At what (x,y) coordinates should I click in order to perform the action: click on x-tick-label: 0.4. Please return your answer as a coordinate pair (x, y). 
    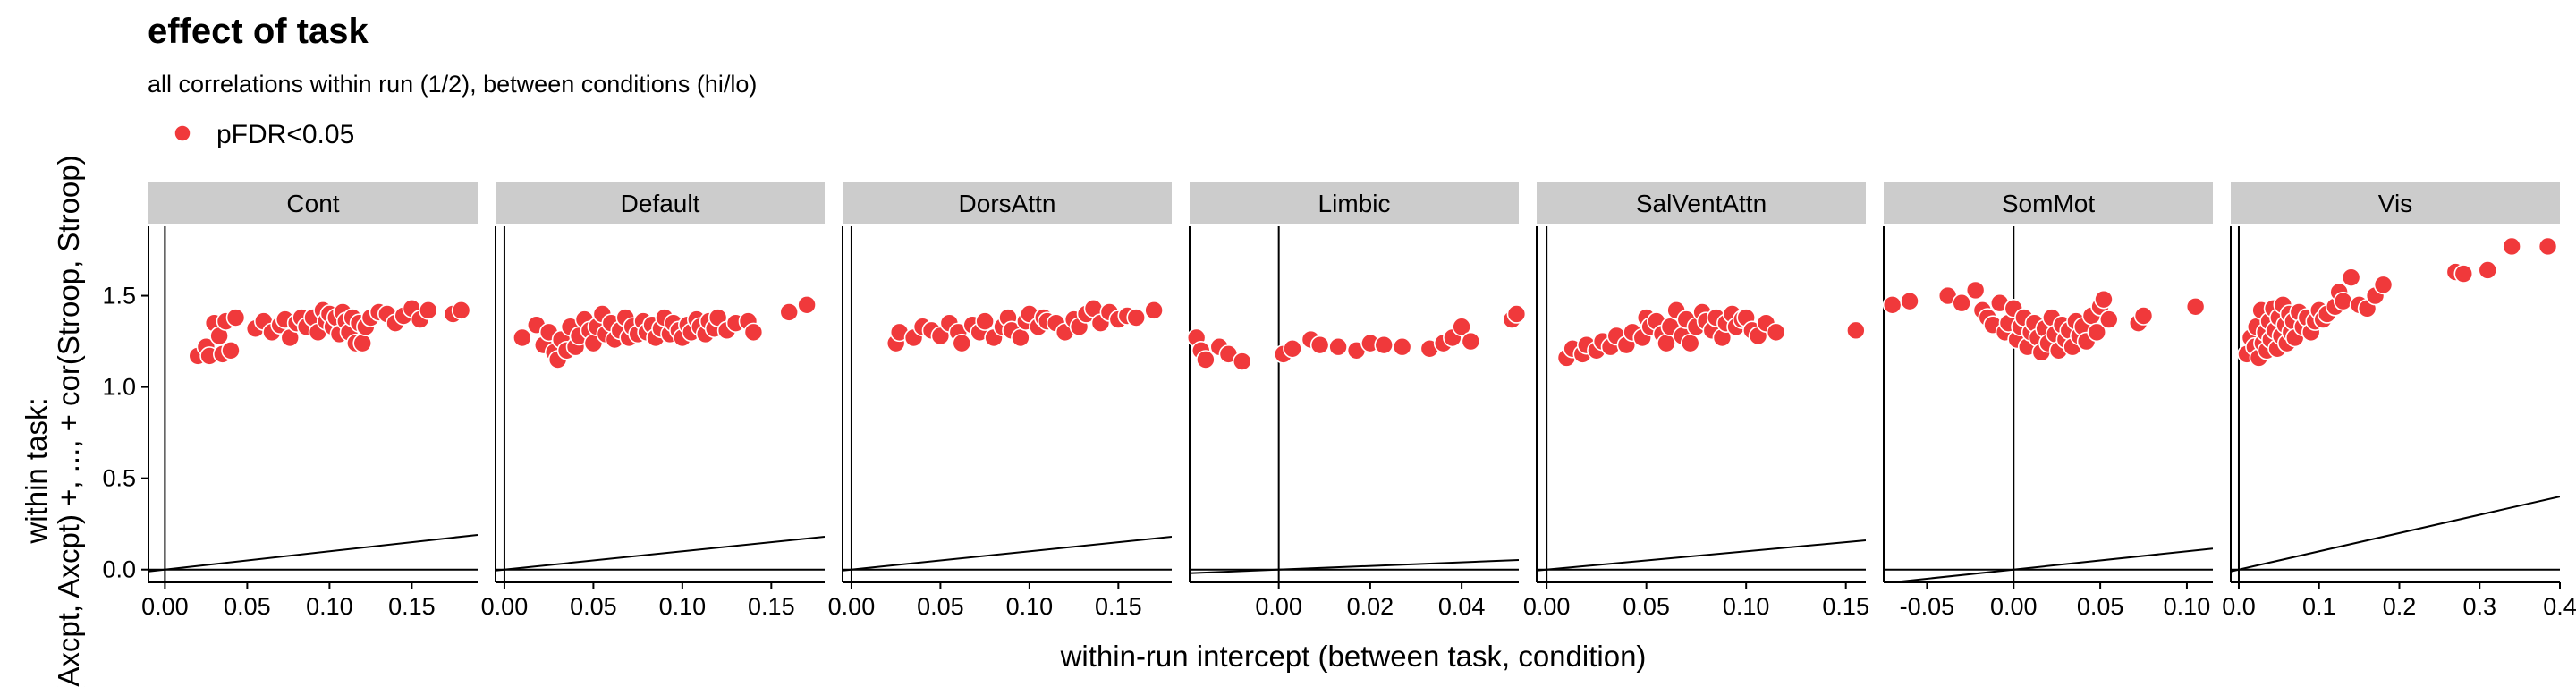
    Looking at the image, I should click on (2559, 606).